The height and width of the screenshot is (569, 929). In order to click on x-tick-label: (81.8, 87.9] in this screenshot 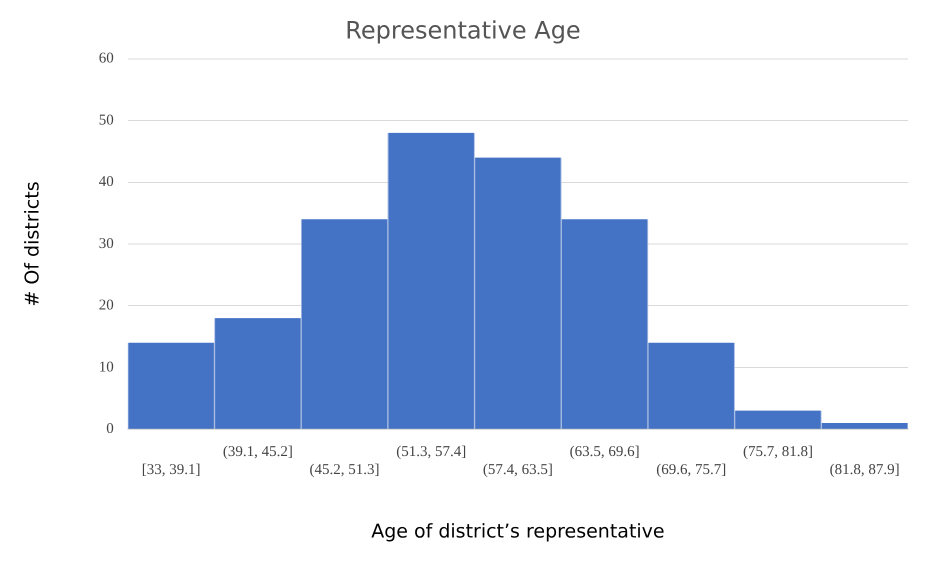, I will do `click(865, 470)`.